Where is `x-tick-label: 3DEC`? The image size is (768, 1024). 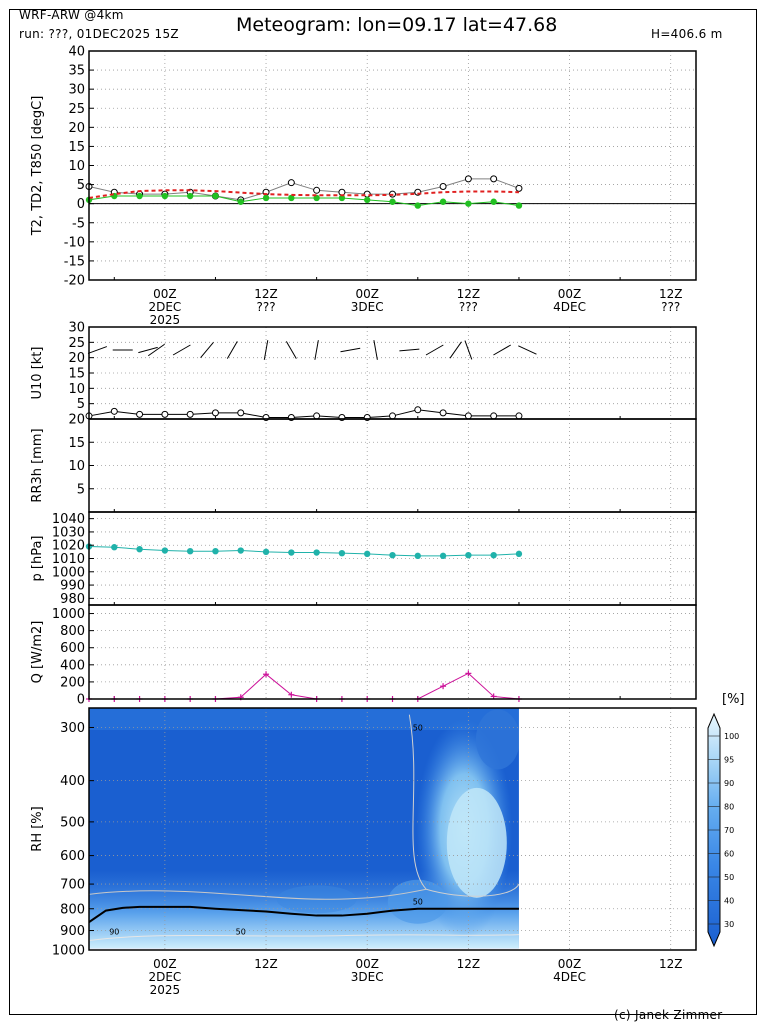
x-tick-label: 3DEC is located at coordinates (367, 307).